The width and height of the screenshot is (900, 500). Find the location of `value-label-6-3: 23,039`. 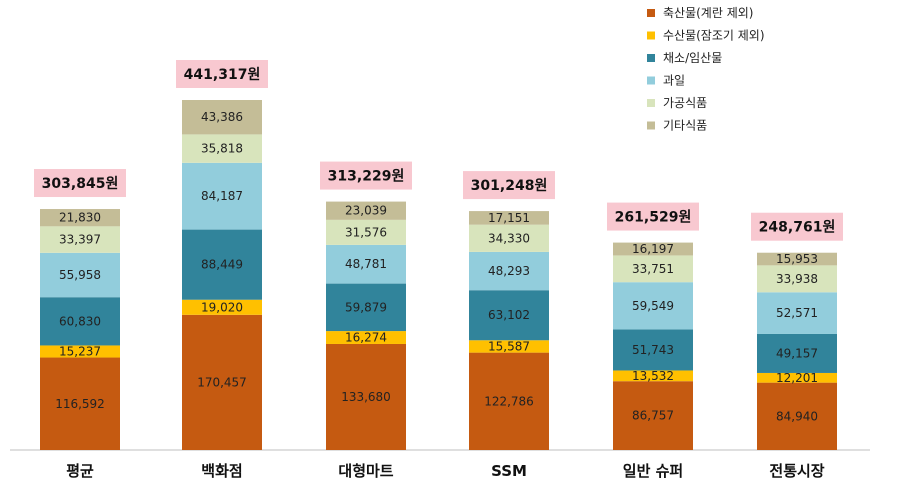

value-label-6-3: 23,039 is located at coordinates (366, 211).